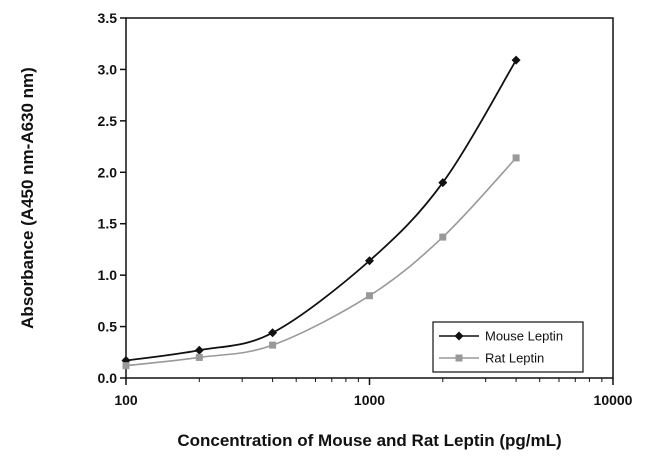  What do you see at coordinates (108, 224) in the screenshot?
I see `y-tick-label: 1.5` at bounding box center [108, 224].